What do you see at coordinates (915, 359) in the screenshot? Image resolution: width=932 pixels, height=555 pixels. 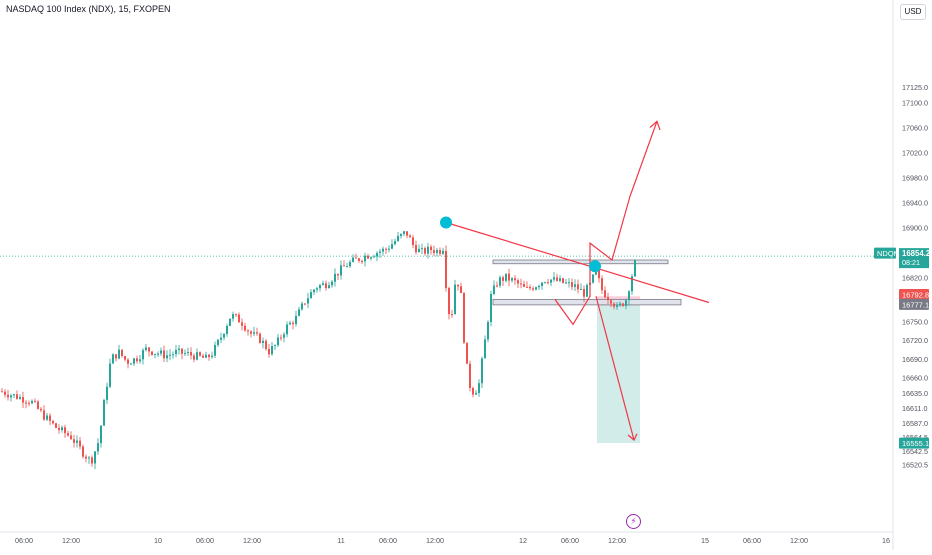 I see `y-tick-label: 16690.0` at bounding box center [915, 359].